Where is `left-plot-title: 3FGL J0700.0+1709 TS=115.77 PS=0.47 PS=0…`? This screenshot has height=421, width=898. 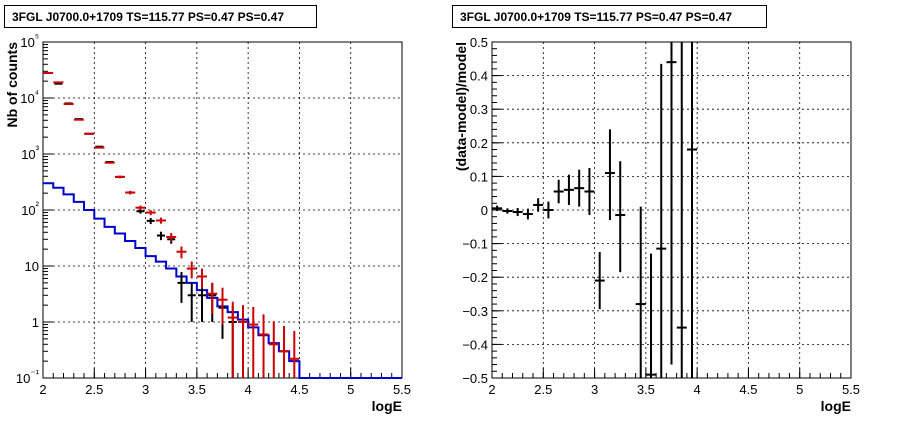
left-plot-title: 3FGL J0700.0+1709 TS=115.77 PS=0.47 PS=0… is located at coordinates (160, 16).